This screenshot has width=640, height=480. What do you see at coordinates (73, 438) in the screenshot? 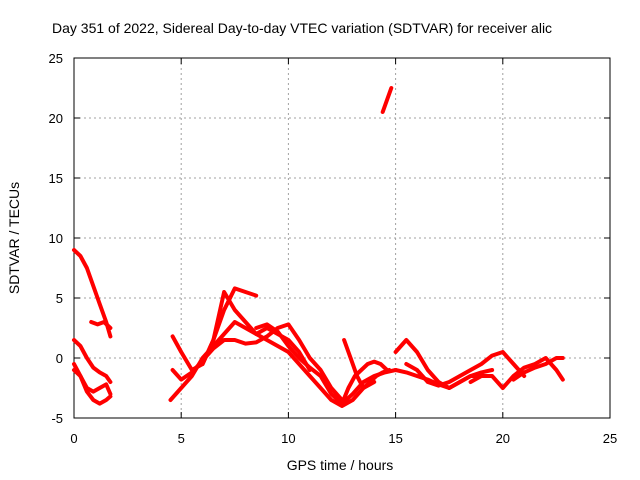
I see `x-tick-label: 0` at bounding box center [73, 438].